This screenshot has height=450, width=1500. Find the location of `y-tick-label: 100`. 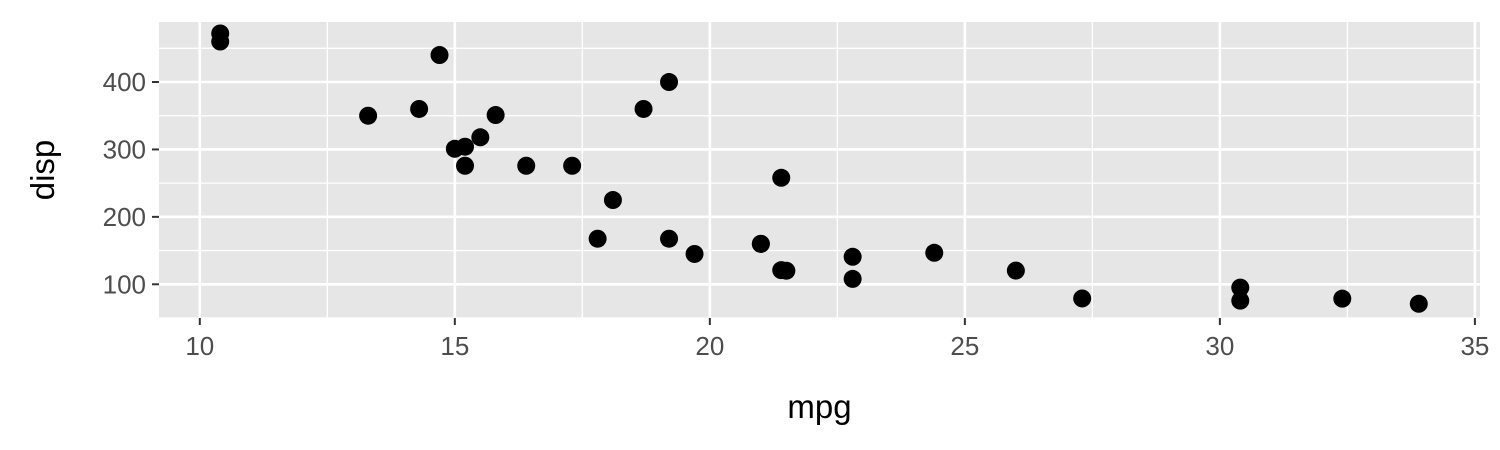

y-tick-label: 100 is located at coordinates (124, 284).